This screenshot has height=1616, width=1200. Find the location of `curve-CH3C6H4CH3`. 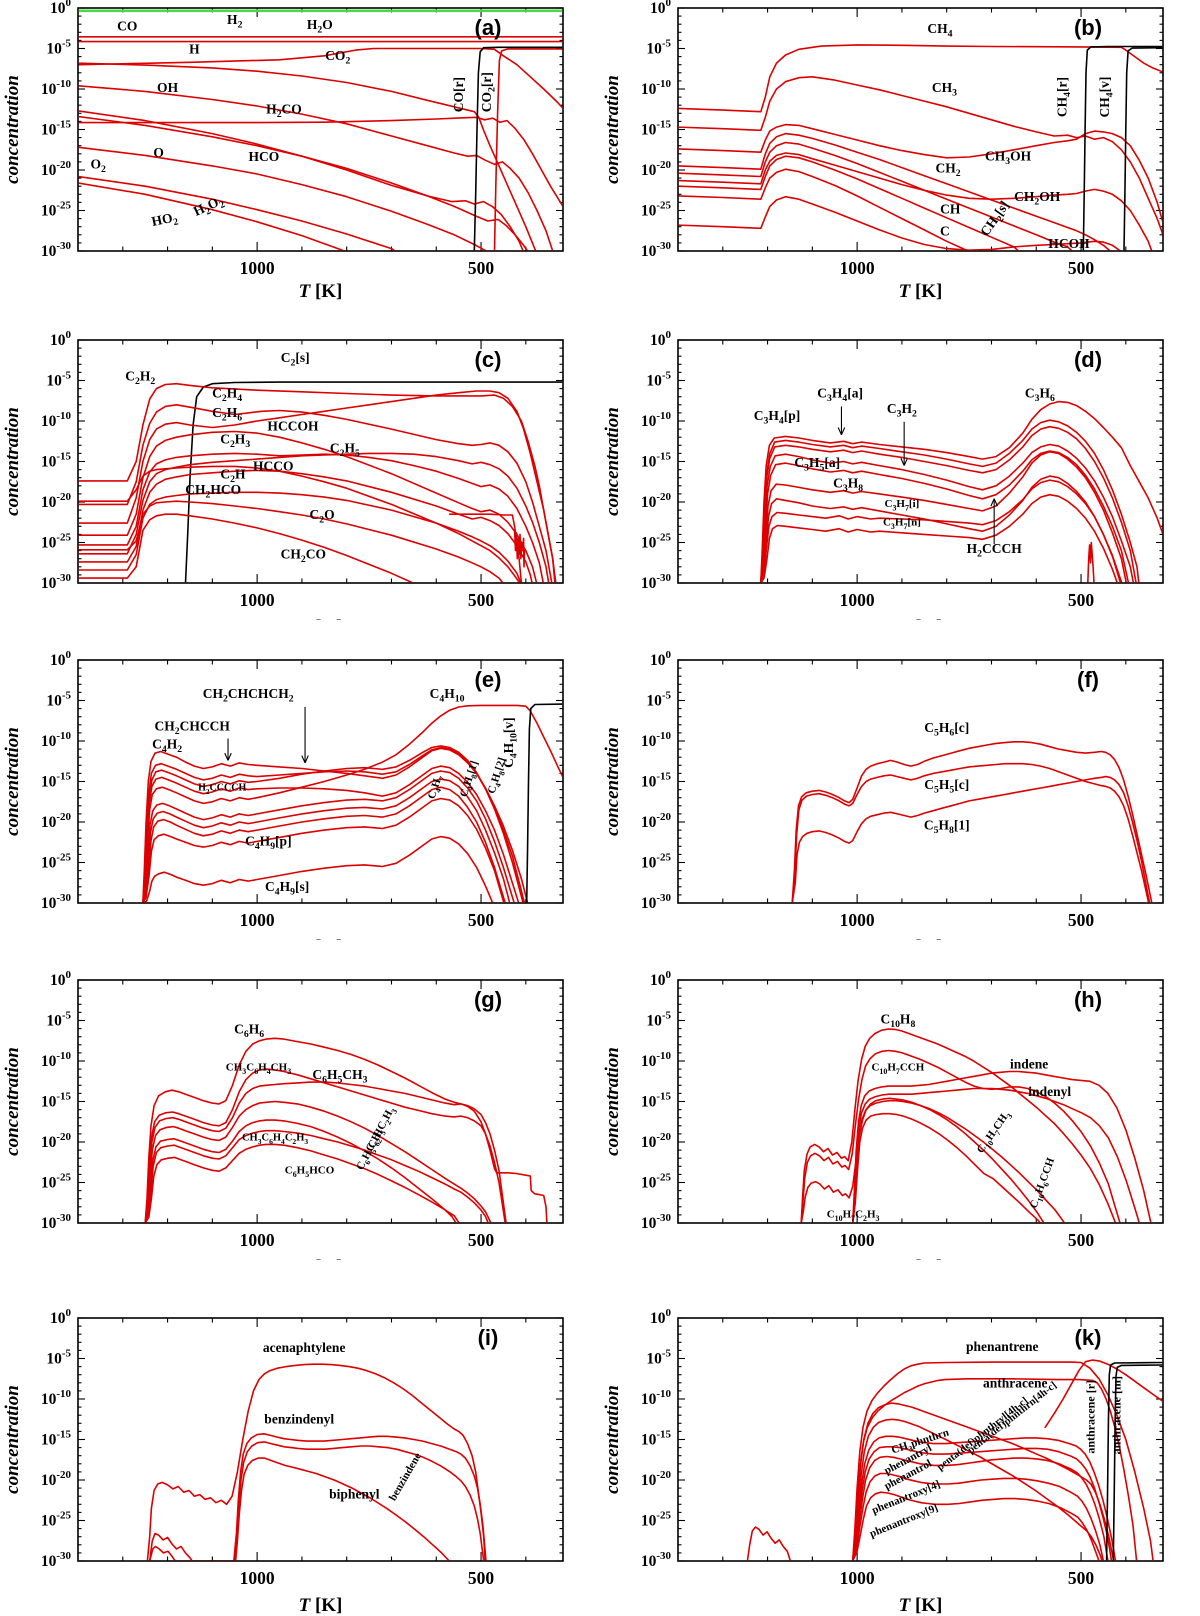

curve-CH3C6H4CH3 is located at coordinates (325, 1145).